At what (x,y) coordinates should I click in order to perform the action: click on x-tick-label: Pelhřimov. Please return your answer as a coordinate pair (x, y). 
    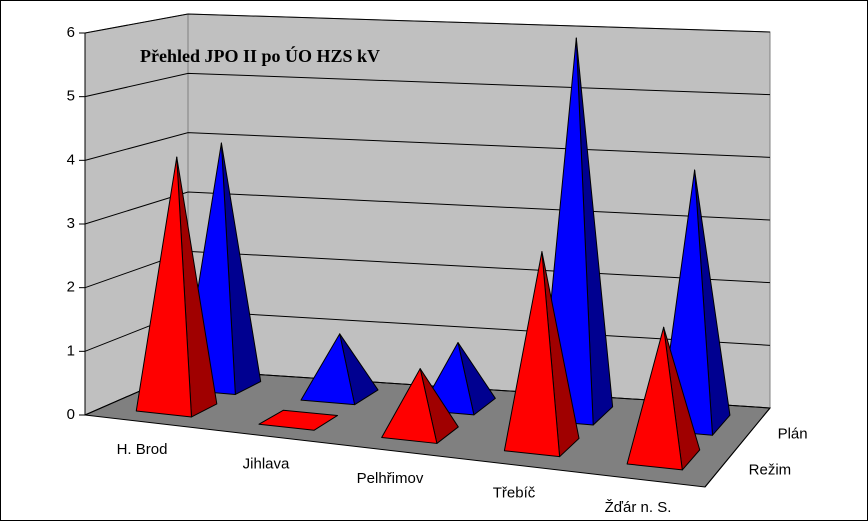
    Looking at the image, I should click on (390, 478).